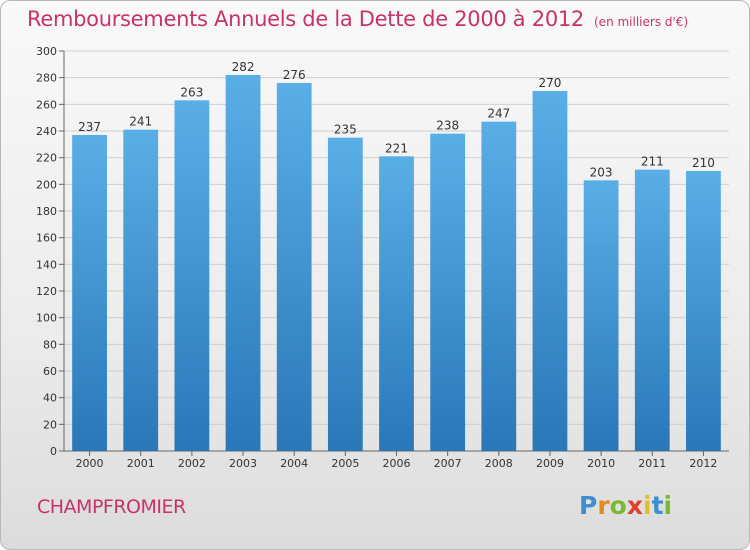 The image size is (750, 550). What do you see at coordinates (46, 104) in the screenshot?
I see `y-tick-label: 260` at bounding box center [46, 104].